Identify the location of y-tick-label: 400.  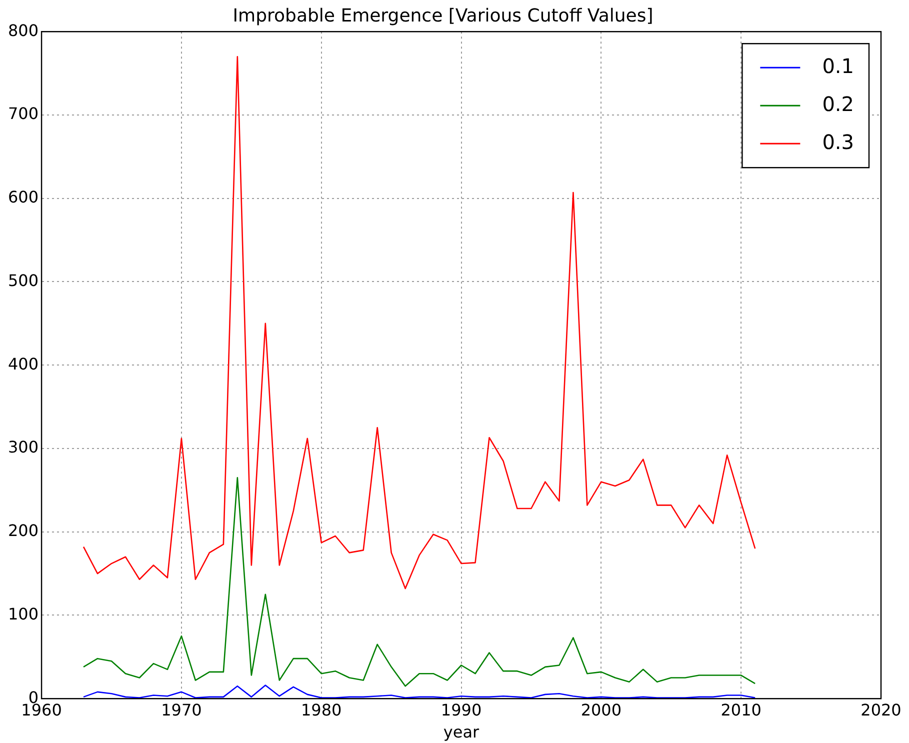
(23, 364).